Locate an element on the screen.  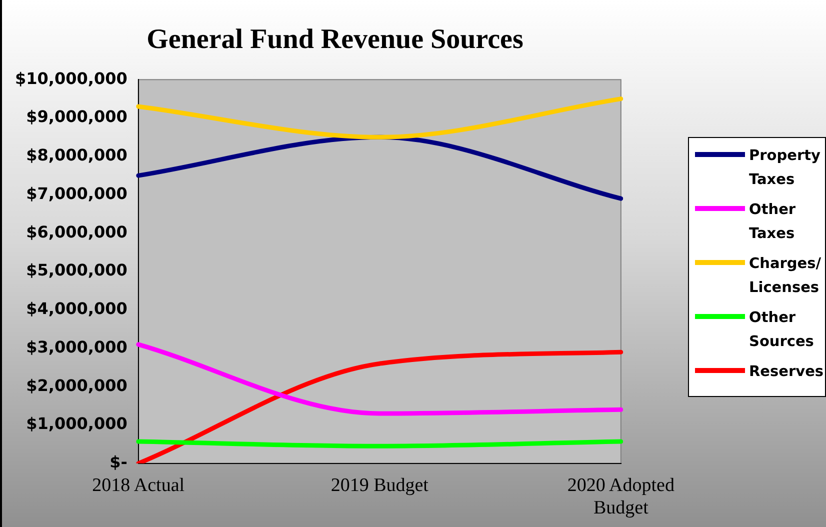
y-tick-label: $10,000,000 is located at coordinates (71, 78).